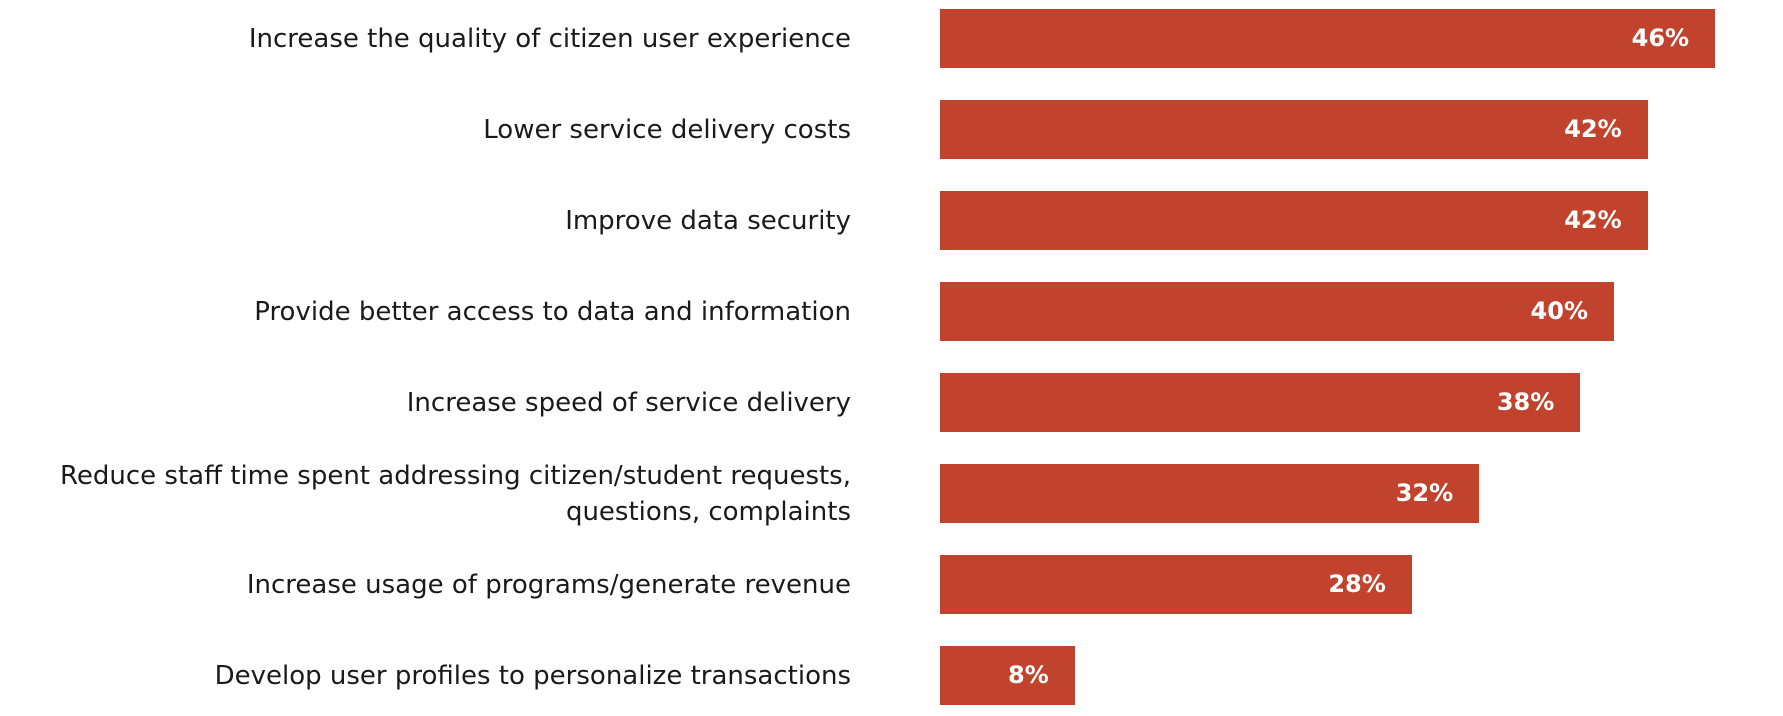 The height and width of the screenshot is (716, 1783). What do you see at coordinates (1660, 38) in the screenshot?
I see `bar-value-label: 46%` at bounding box center [1660, 38].